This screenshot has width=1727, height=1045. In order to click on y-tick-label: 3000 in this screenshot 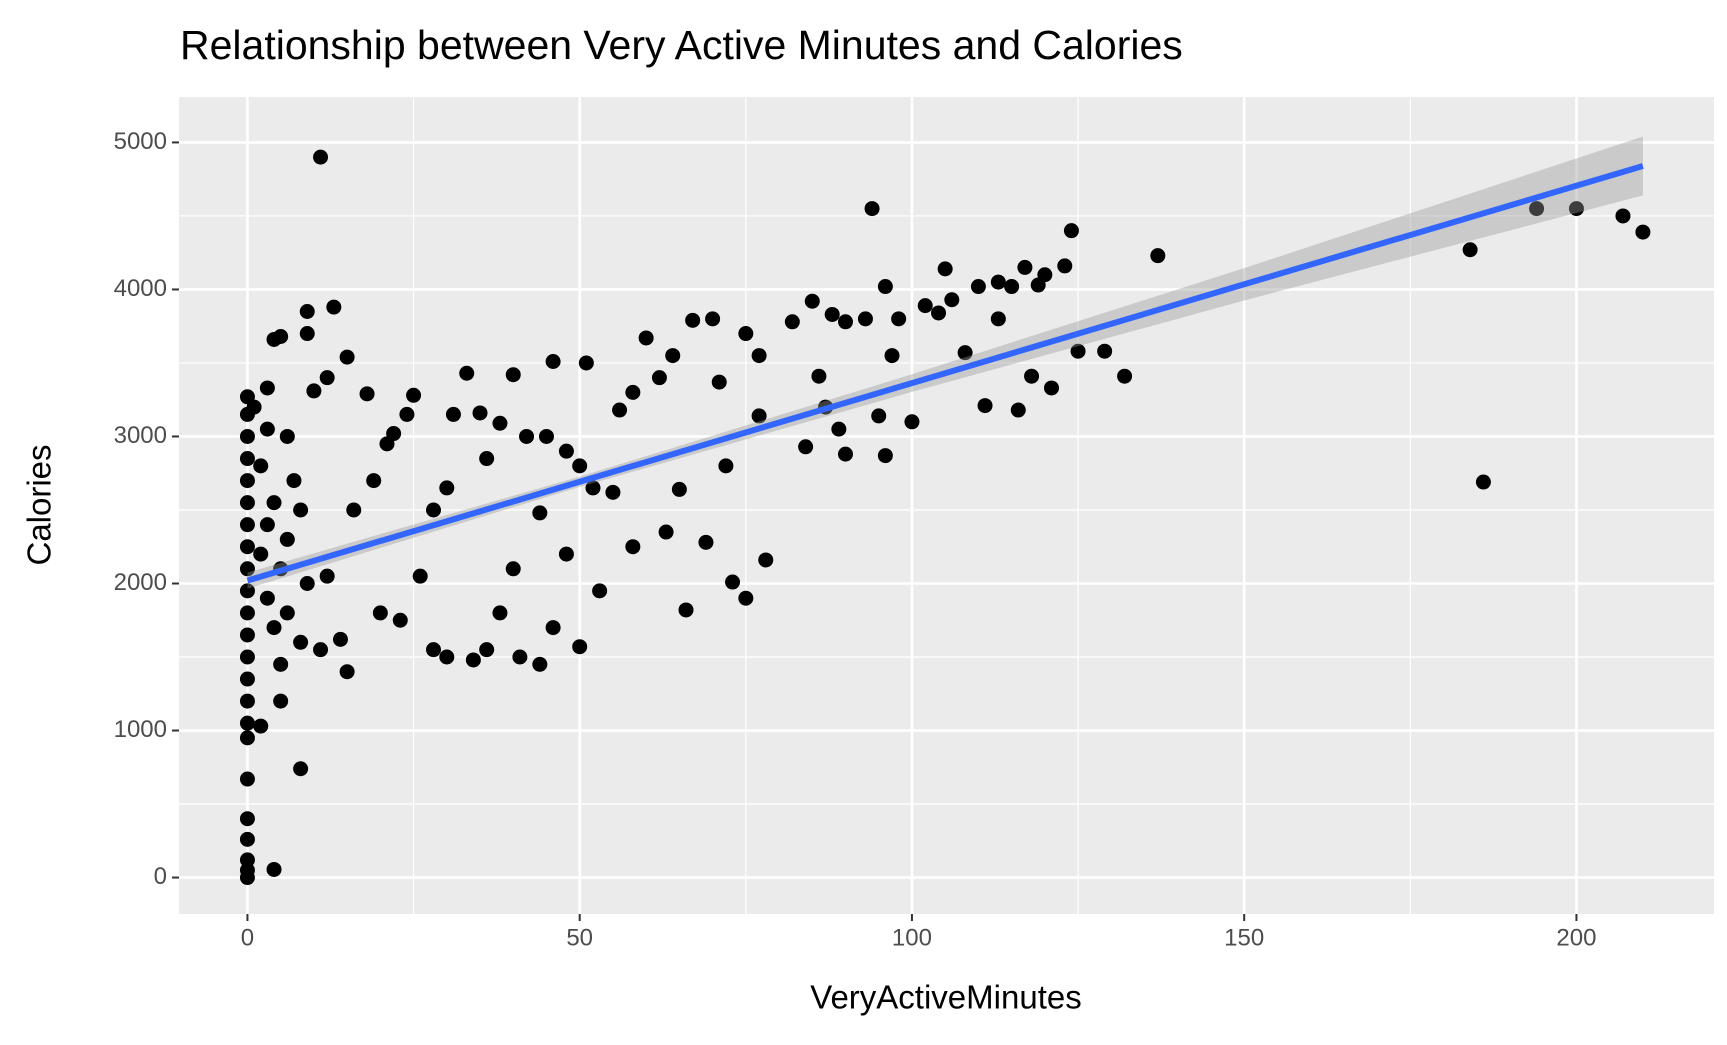, I will do `click(140, 435)`.